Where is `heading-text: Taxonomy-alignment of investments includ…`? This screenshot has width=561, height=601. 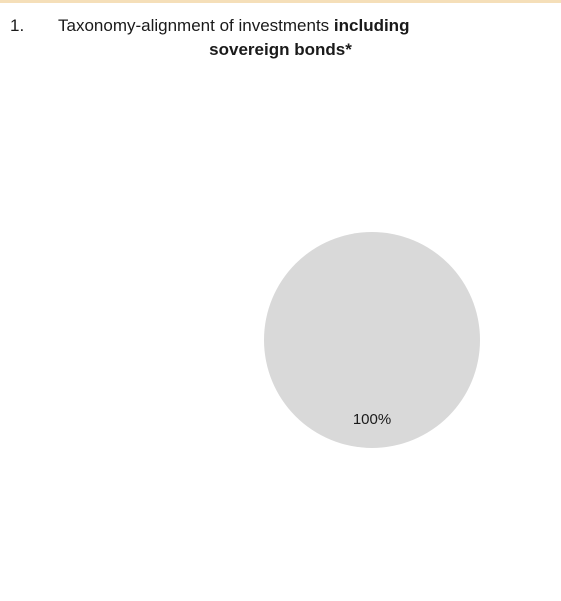 heading-text: Taxonomy-alignment of investments includ… is located at coordinates (293, 26).